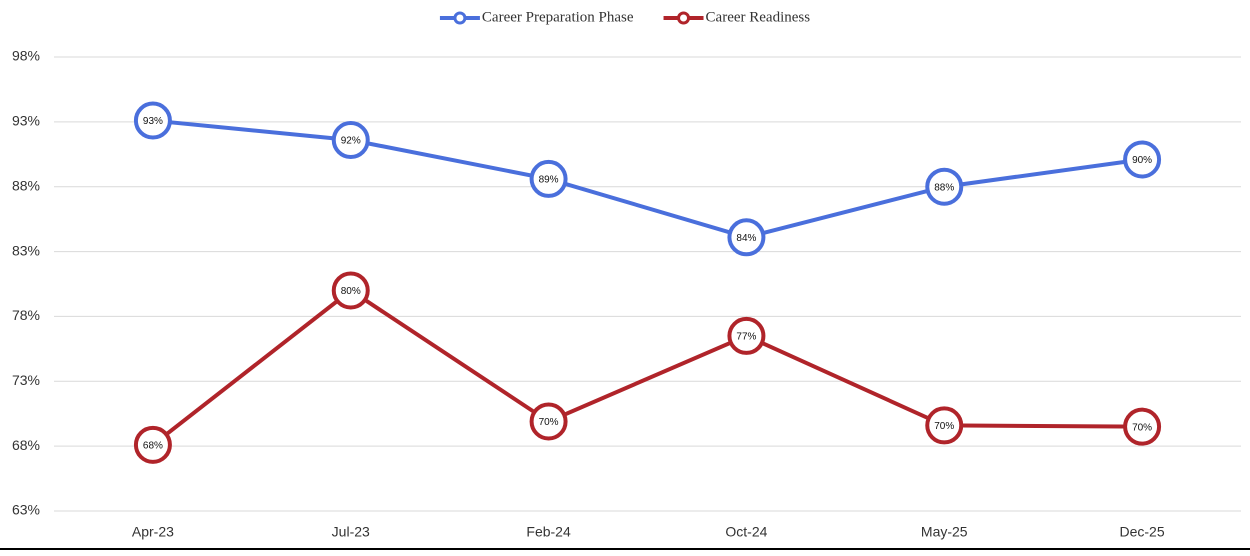 This screenshot has height=556, width=1250. What do you see at coordinates (1142, 532) in the screenshot?
I see `x-tick-label: Dec-25` at bounding box center [1142, 532].